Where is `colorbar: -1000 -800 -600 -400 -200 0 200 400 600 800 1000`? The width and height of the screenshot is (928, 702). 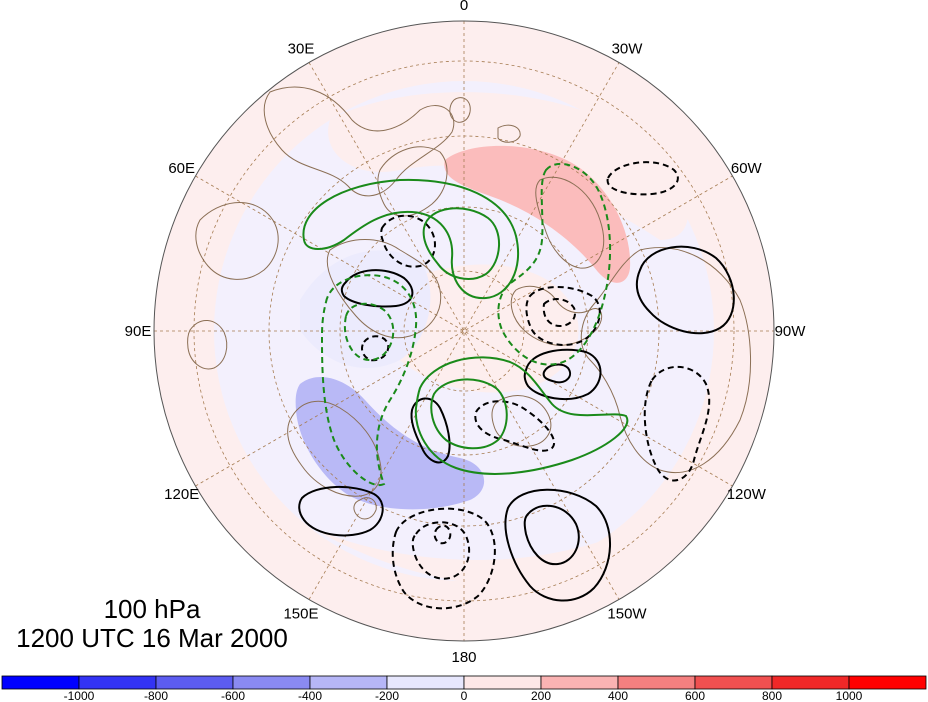 colorbar: -1000 -800 -600 -400 -200 0 200 400 600 800 1000 is located at coordinates (464, 688).